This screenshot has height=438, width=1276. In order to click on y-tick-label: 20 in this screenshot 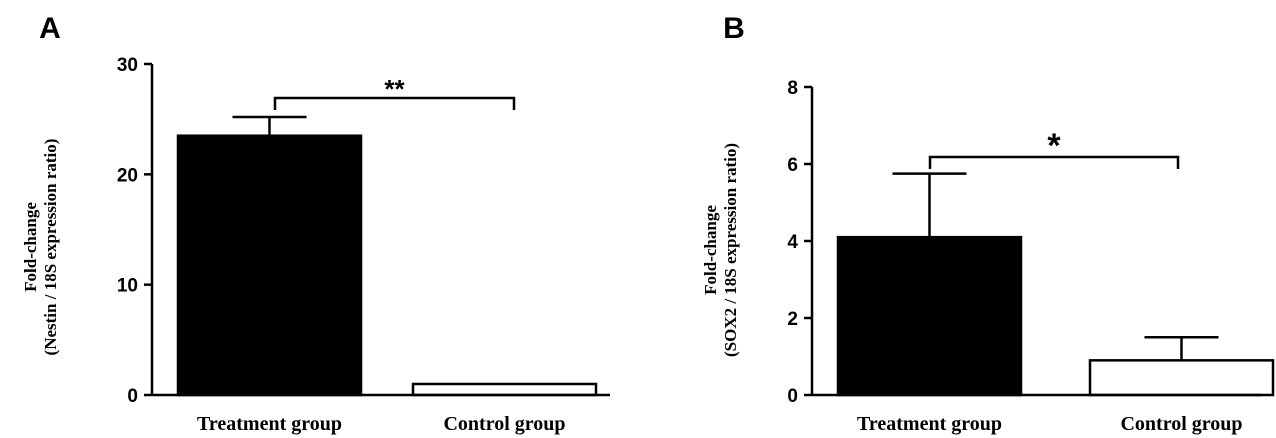, I will do `click(127, 175)`.